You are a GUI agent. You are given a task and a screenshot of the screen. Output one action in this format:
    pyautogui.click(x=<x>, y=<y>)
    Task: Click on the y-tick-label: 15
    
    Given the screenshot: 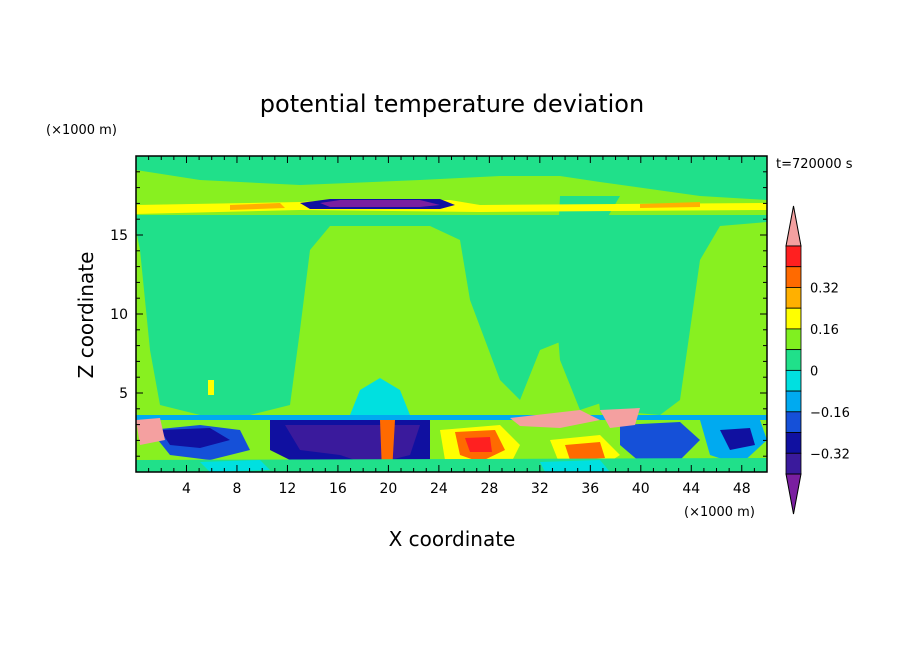 What is the action you would take?
    pyautogui.click(x=119, y=236)
    